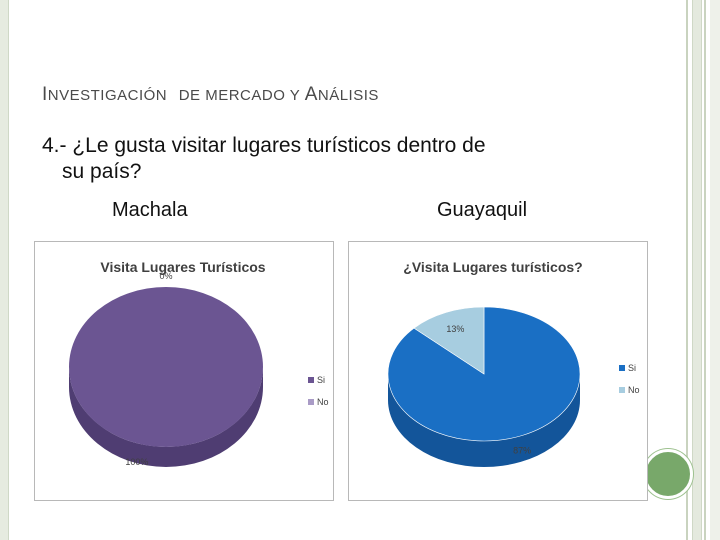  I want to click on slide-frame-left, so click(4, 270).